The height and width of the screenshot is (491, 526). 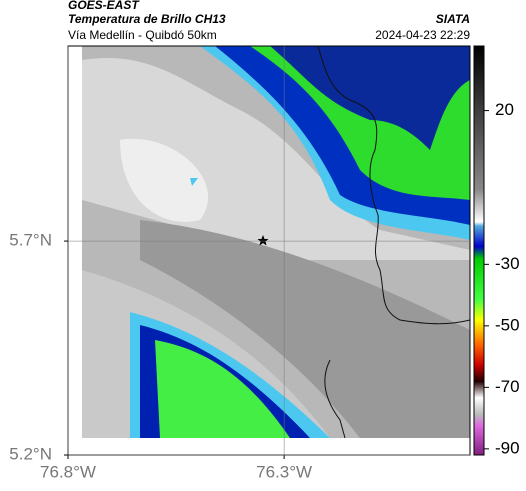 I want to click on source: GOES-EAST, so click(x=104, y=6).